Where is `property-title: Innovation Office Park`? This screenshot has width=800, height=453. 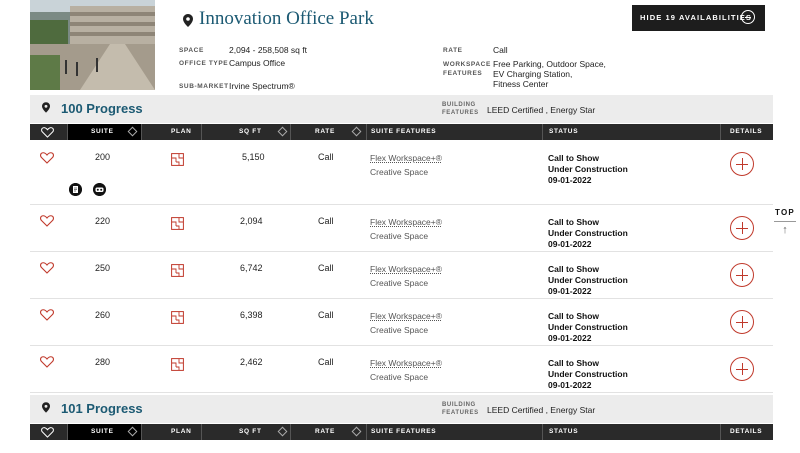
property-title: Innovation Office Park is located at coordinates (286, 18).